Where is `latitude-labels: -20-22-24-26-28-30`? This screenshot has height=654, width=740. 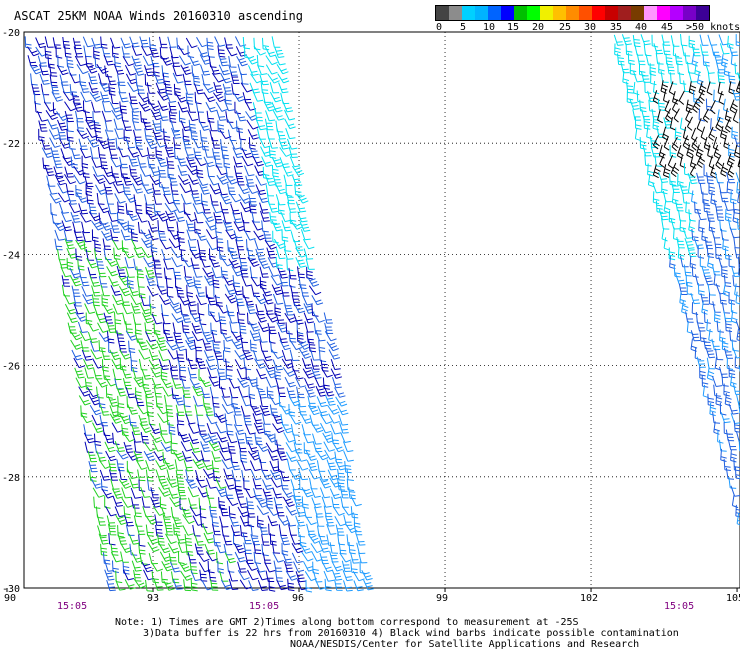
latitude-labels: -20-22-24-26-28-30 is located at coordinates (11, 311).